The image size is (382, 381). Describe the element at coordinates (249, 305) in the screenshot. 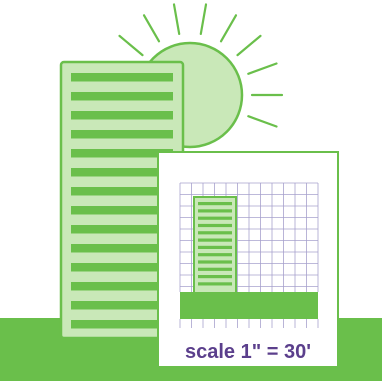

I see `scale-ground-bar` at that location.